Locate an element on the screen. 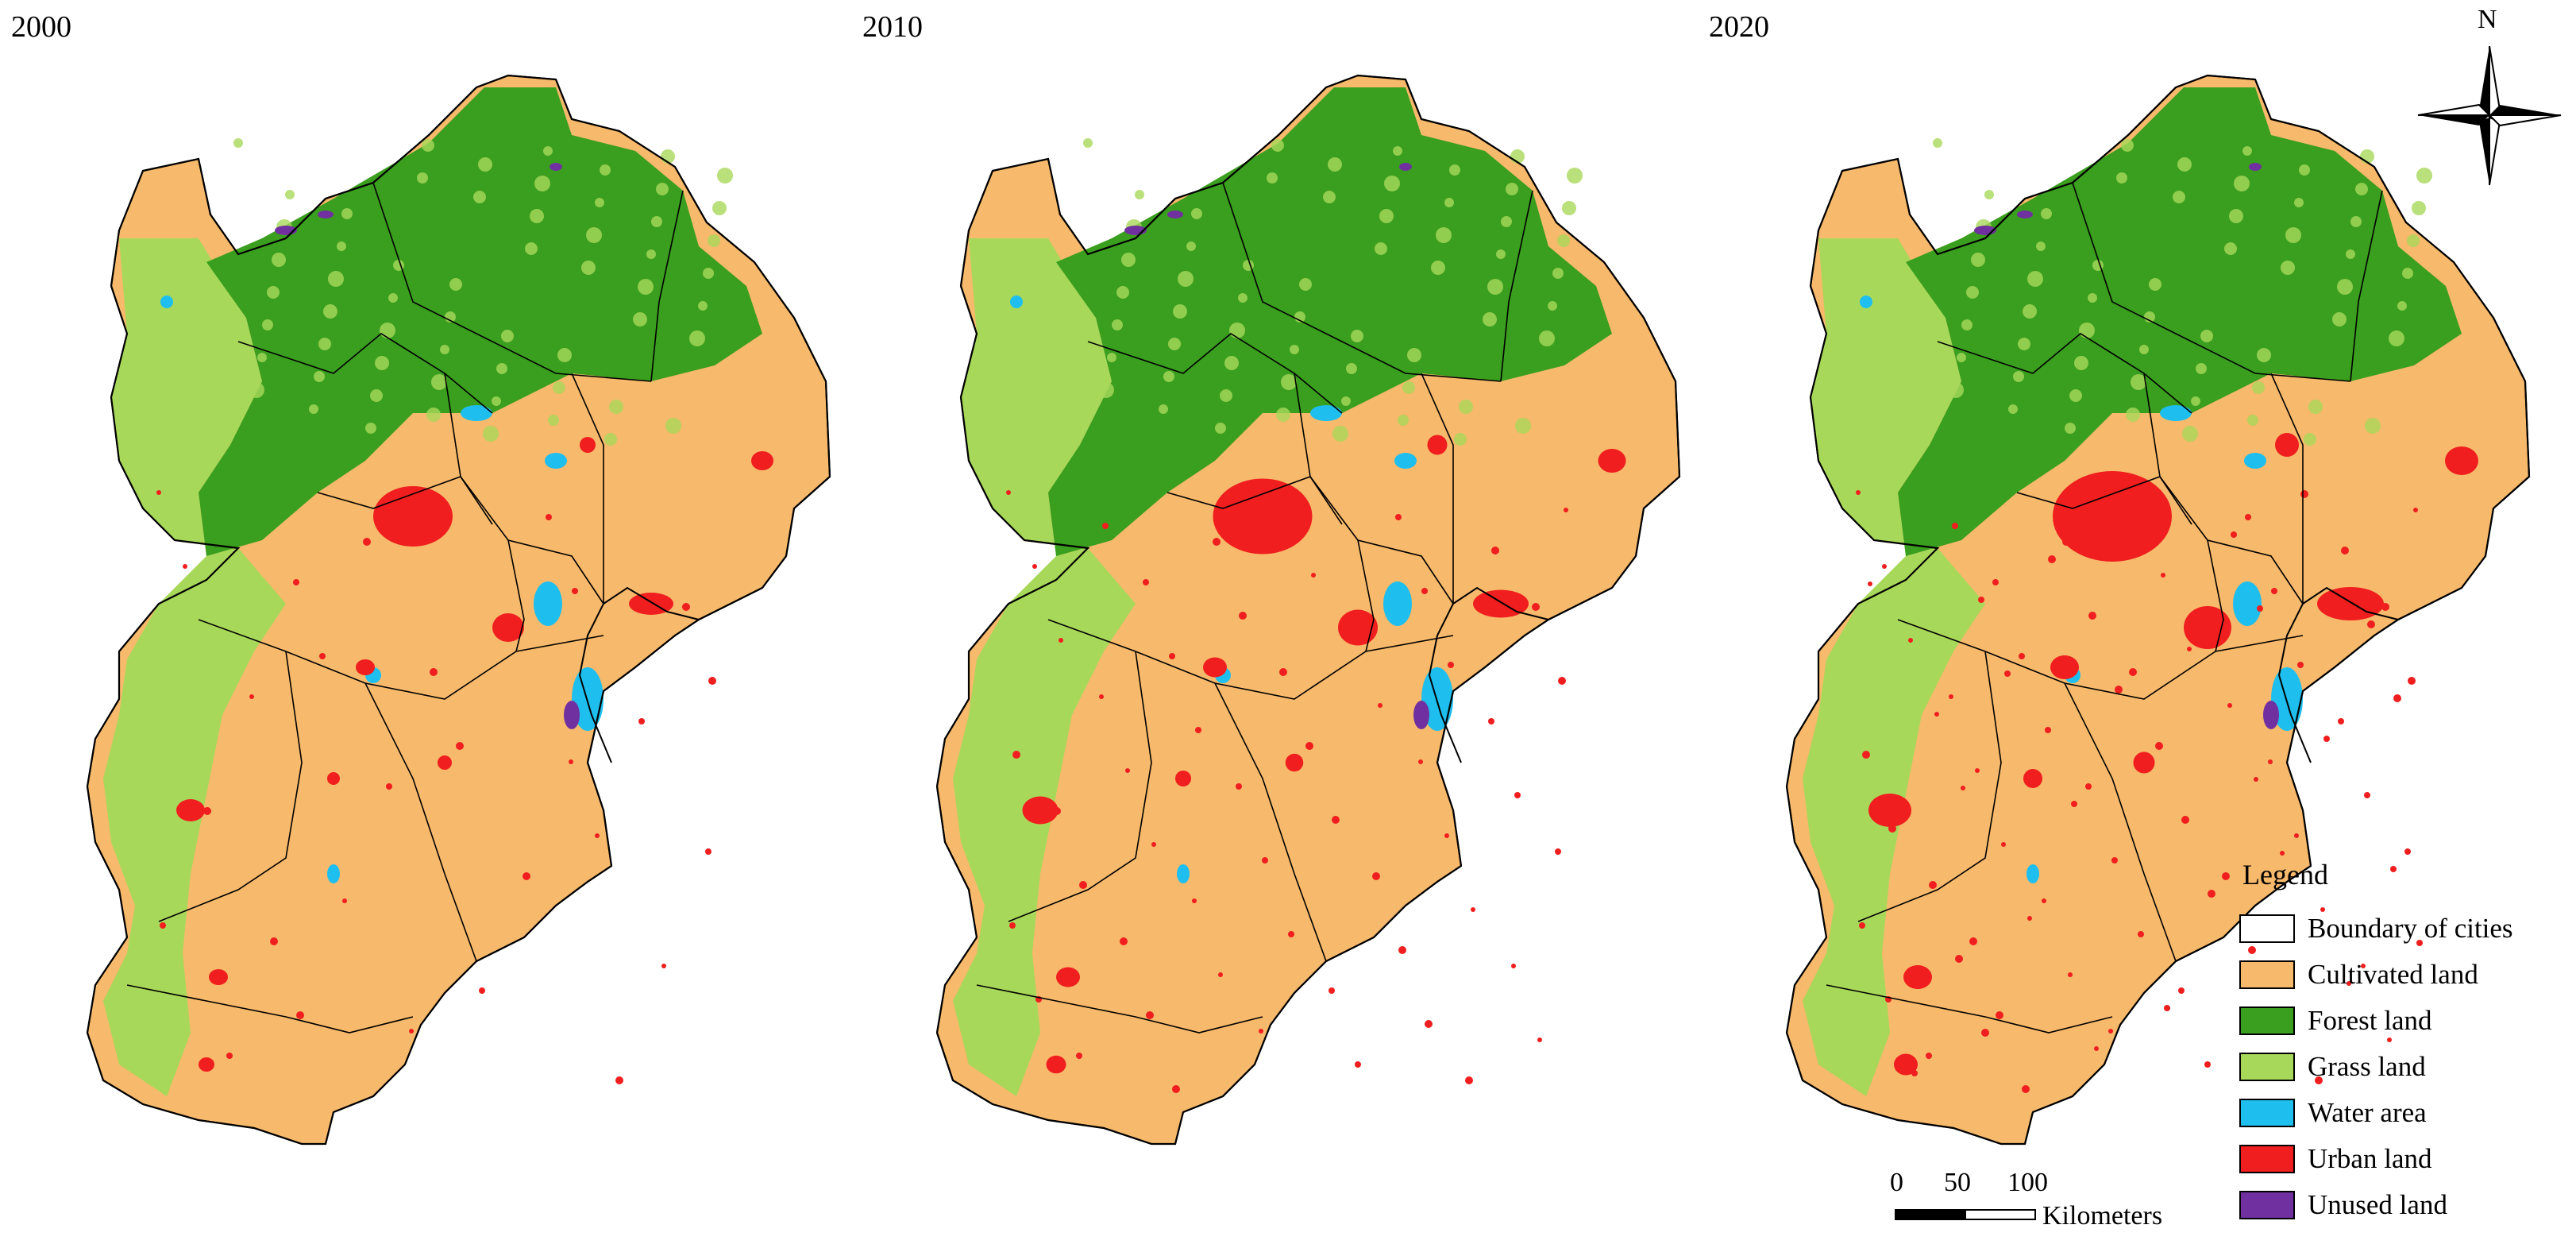 The width and height of the screenshot is (2576, 1248). legend-item: Grass land is located at coordinates (2406, 1067).